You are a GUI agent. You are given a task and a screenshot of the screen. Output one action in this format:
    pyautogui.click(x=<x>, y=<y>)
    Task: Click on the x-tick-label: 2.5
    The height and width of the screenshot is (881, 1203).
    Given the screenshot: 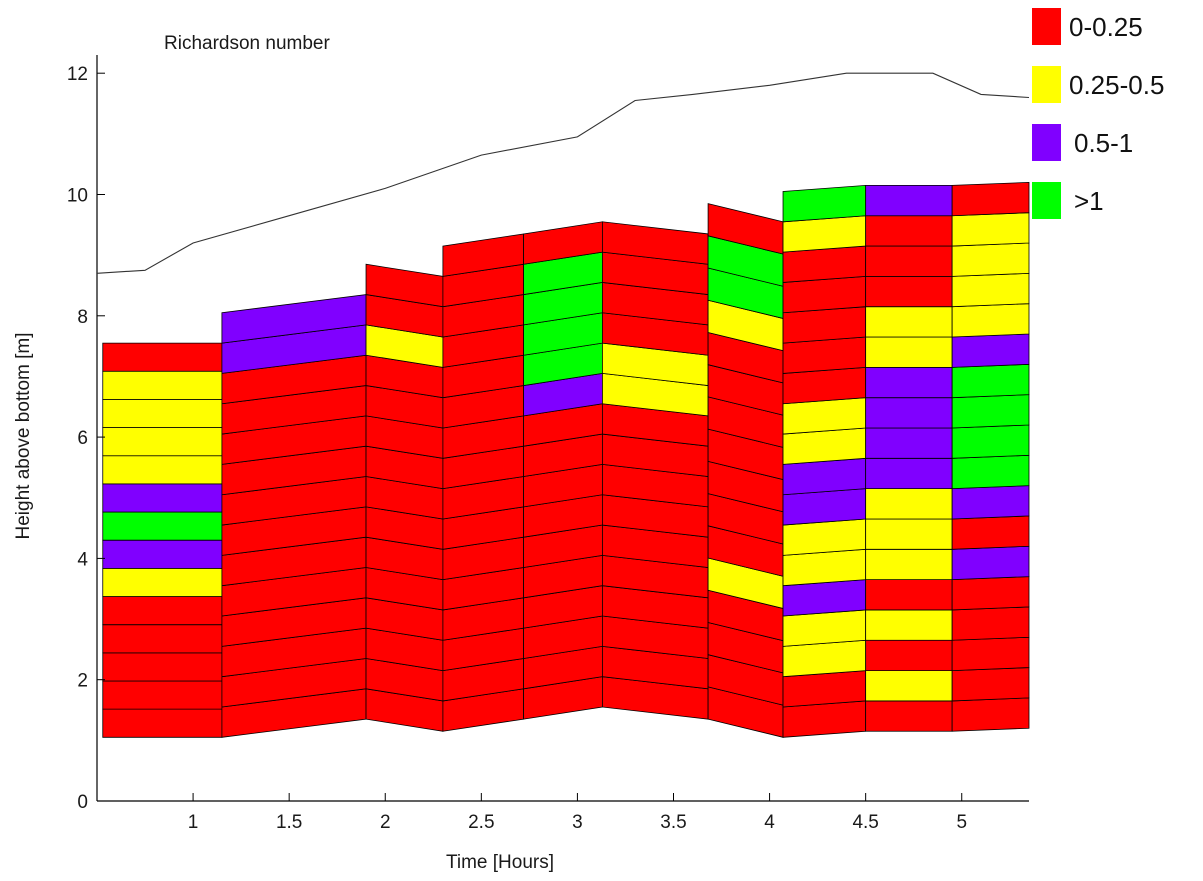 What is the action you would take?
    pyautogui.click(x=481, y=822)
    